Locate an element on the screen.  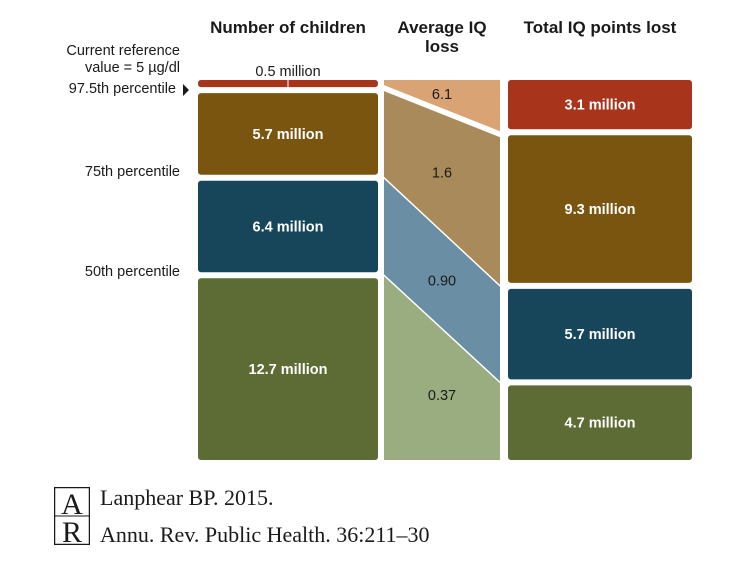
svg-text: A is located at coordinates (72, 504).